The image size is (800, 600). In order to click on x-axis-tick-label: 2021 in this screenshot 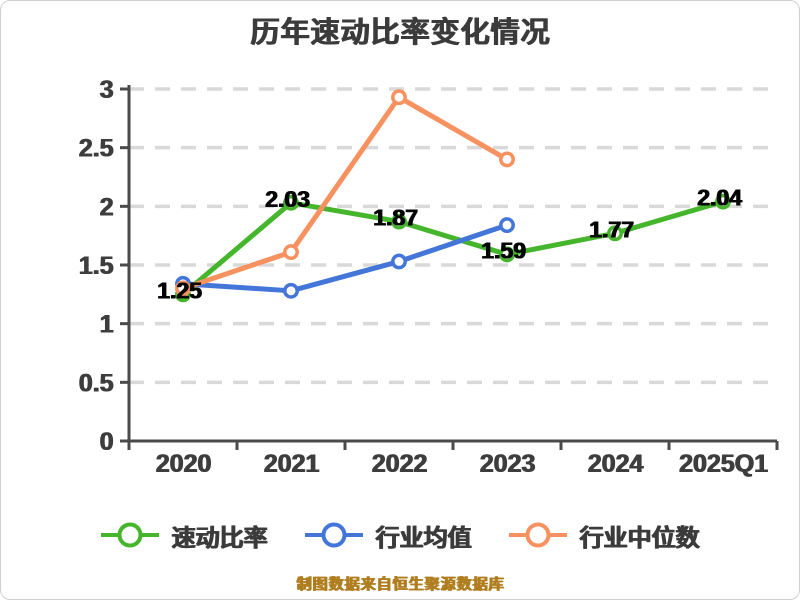, I will do `click(291, 464)`.